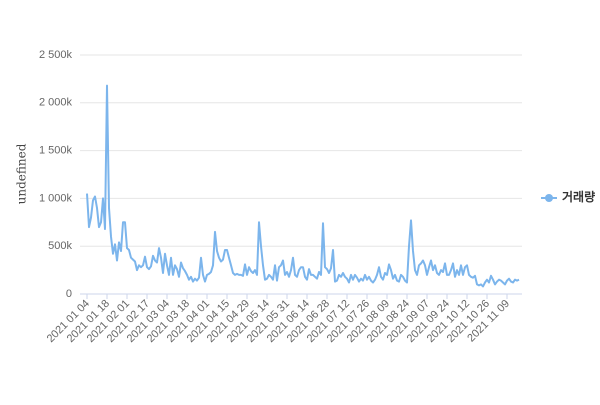  What do you see at coordinates (56, 151) in the screenshot?
I see `y-tick-label: 1 500k` at bounding box center [56, 151].